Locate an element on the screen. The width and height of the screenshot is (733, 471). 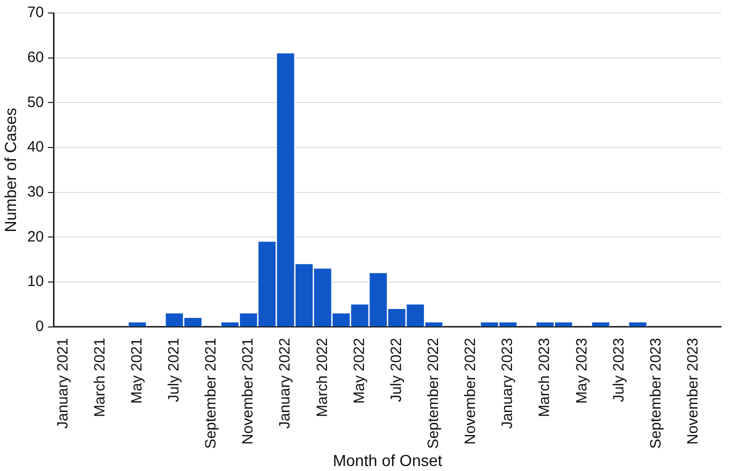
x-tick-label: March 2021 is located at coordinates (99, 378).